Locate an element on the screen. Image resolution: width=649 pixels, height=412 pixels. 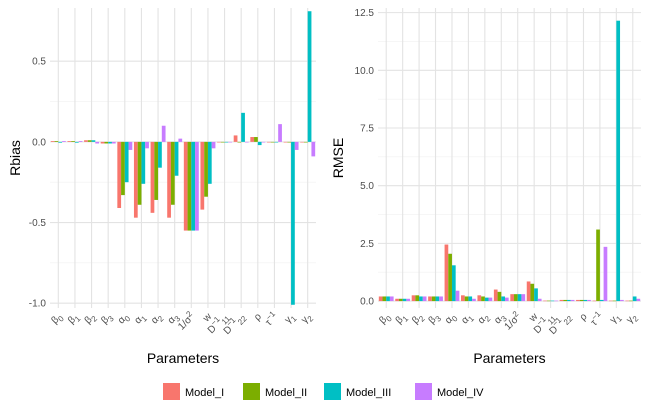
x-tick-label: γ1 is located at coordinates (616, 319).